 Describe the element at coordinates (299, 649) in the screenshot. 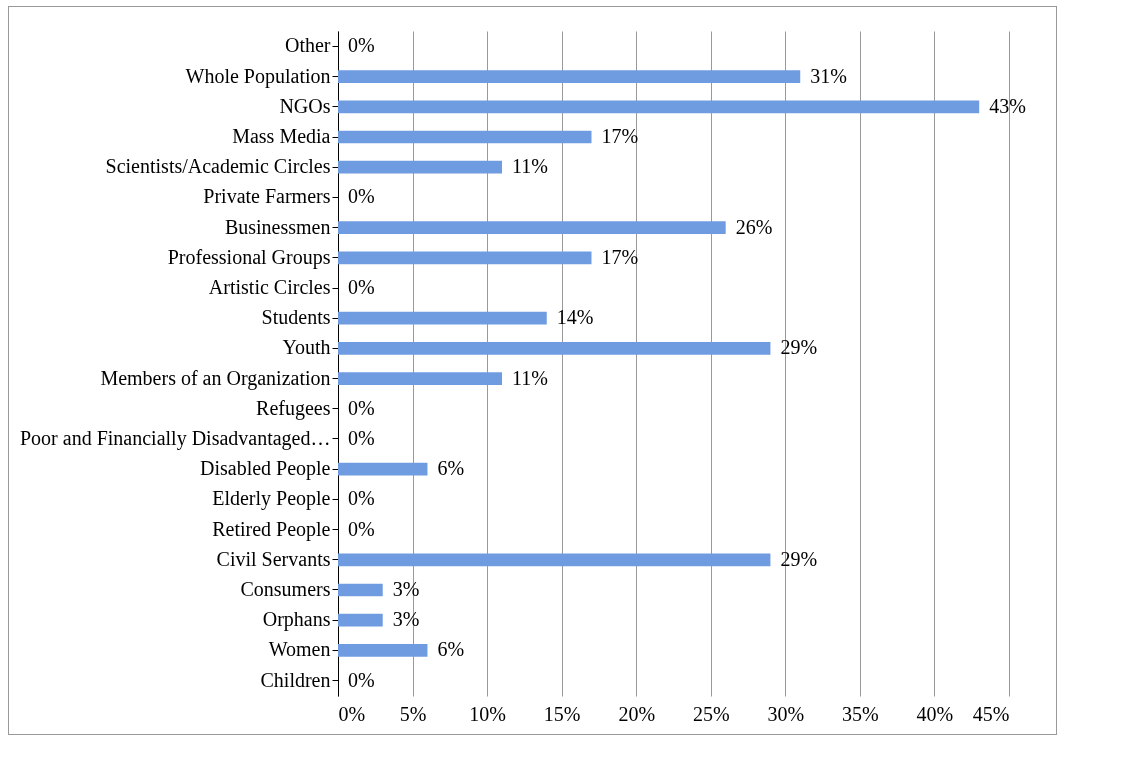

I see `y-tick-label: Women` at that location.